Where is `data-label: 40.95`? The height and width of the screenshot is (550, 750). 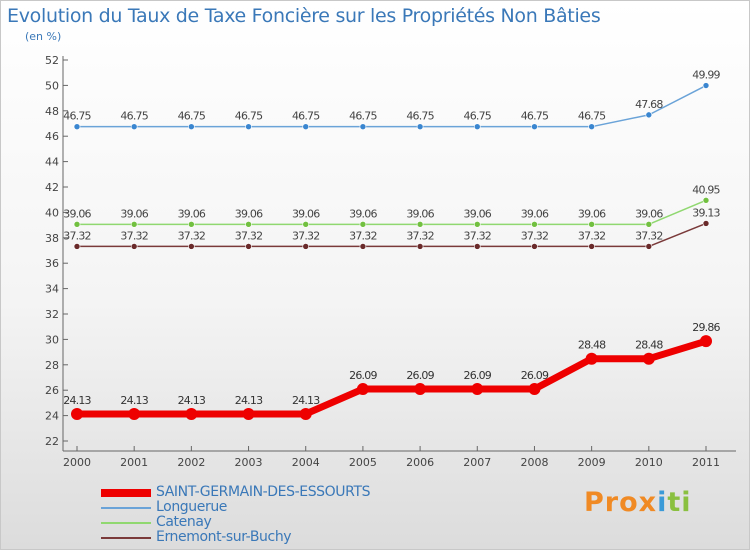
data-label: 40.95 is located at coordinates (706, 189).